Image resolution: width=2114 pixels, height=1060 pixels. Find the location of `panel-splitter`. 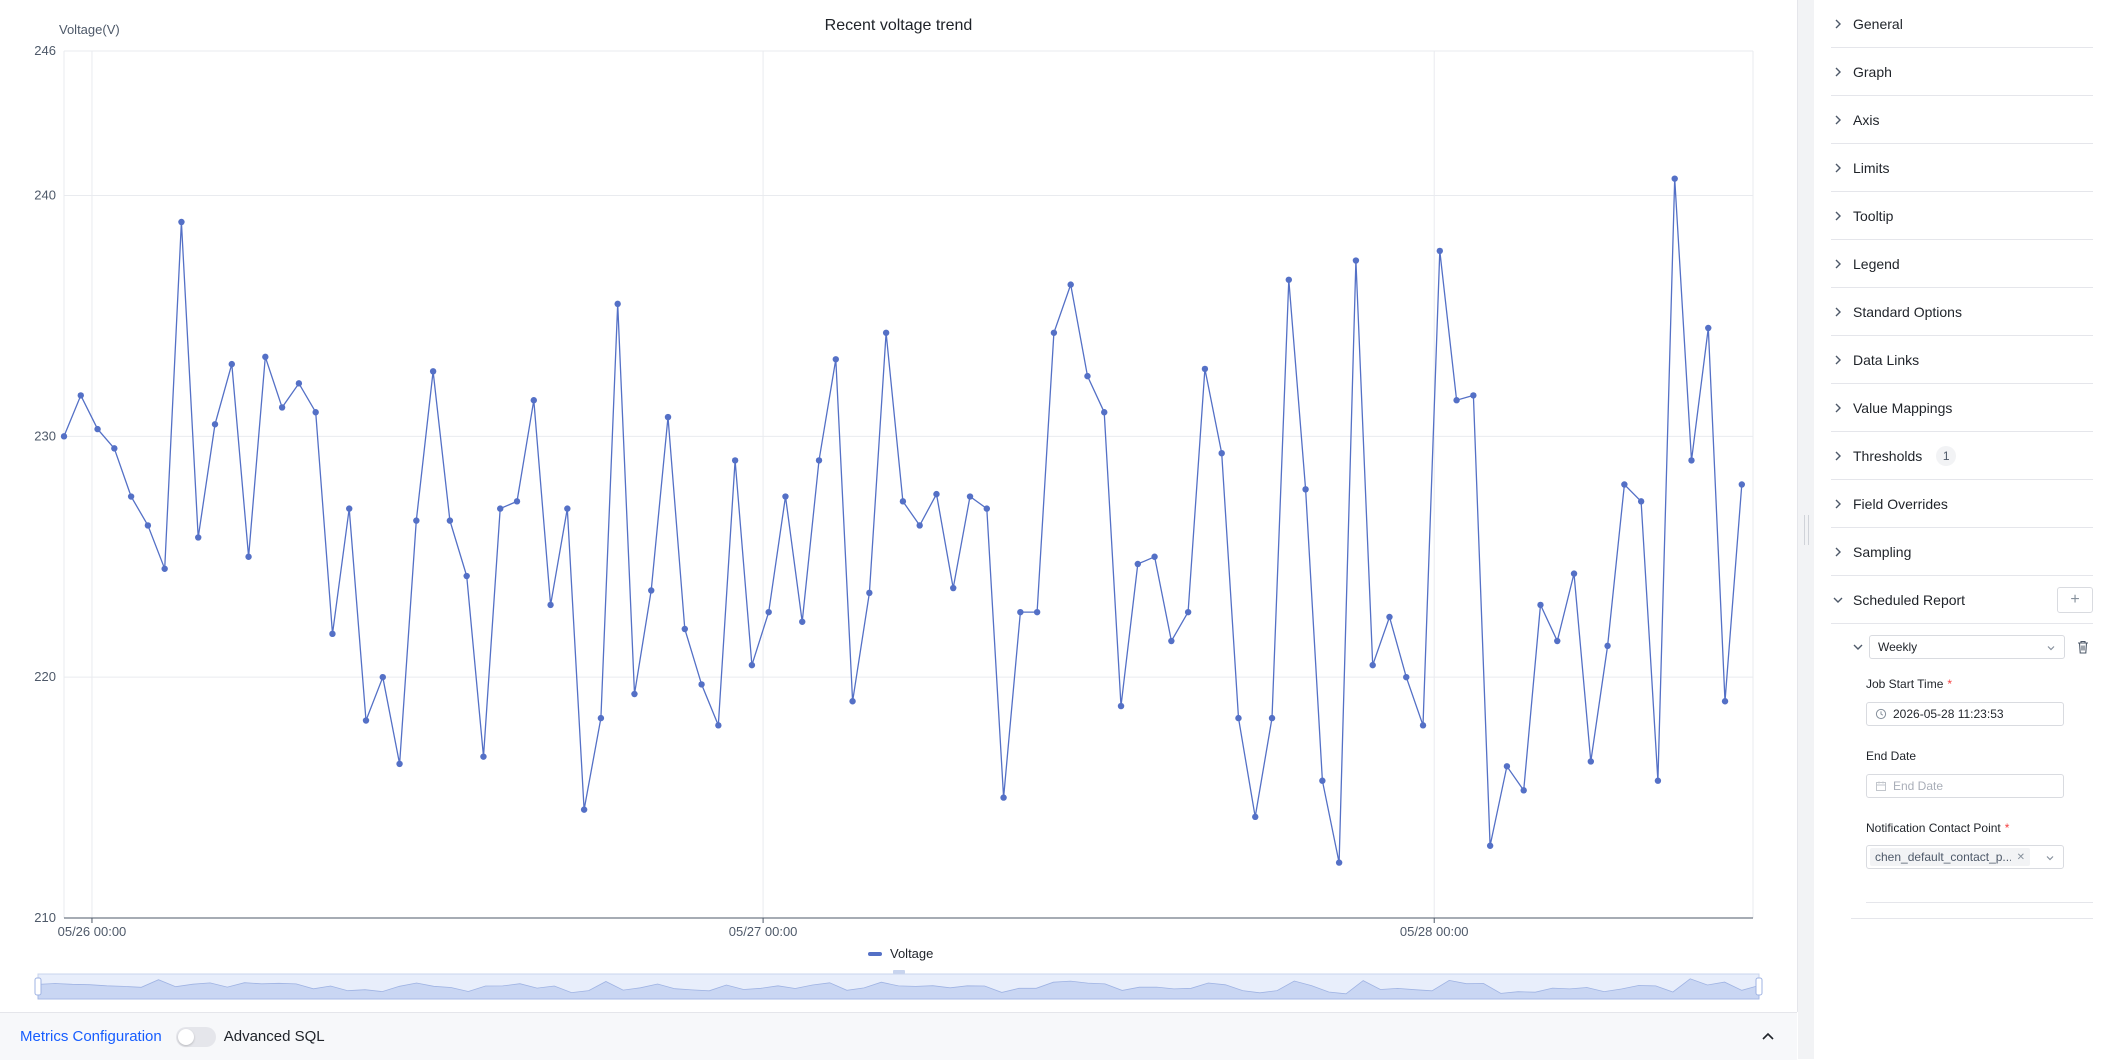

panel-splitter is located at coordinates (1806, 529).